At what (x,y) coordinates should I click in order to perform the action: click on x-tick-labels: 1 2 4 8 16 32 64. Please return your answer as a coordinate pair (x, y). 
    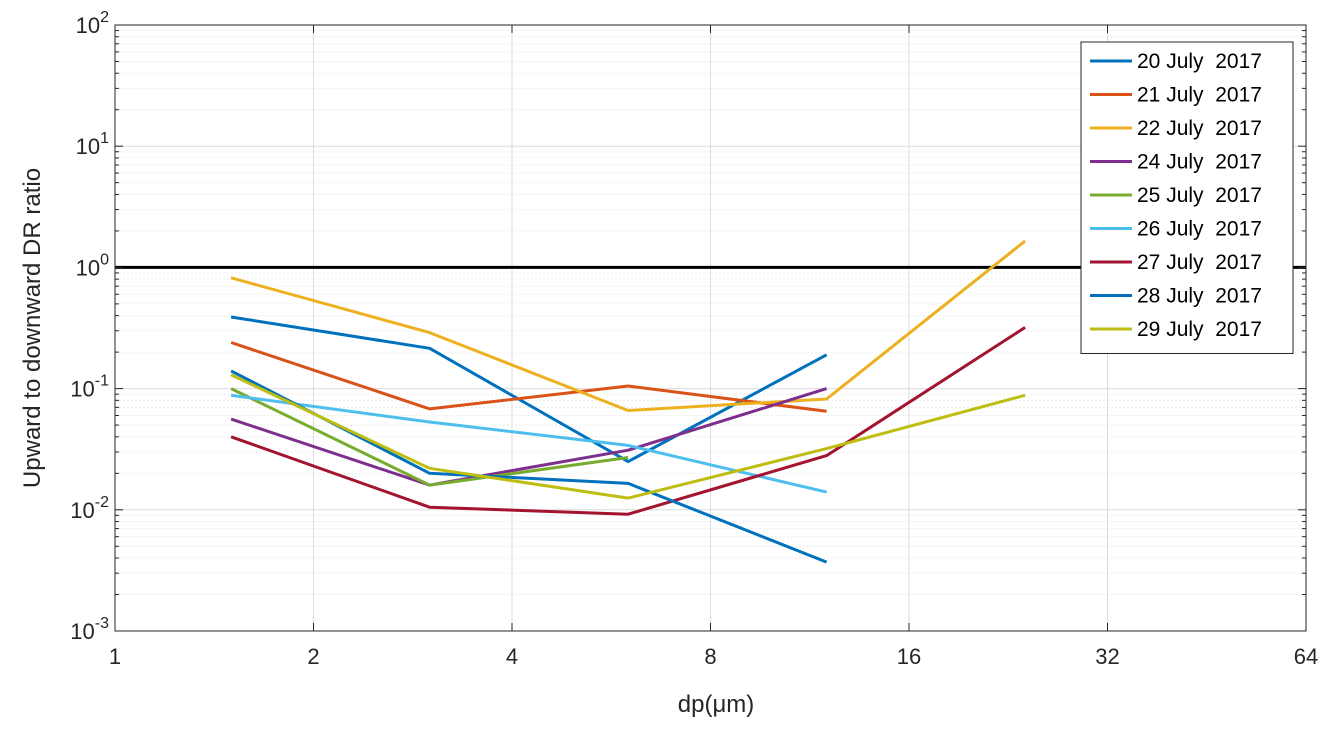
    Looking at the image, I should click on (713, 656).